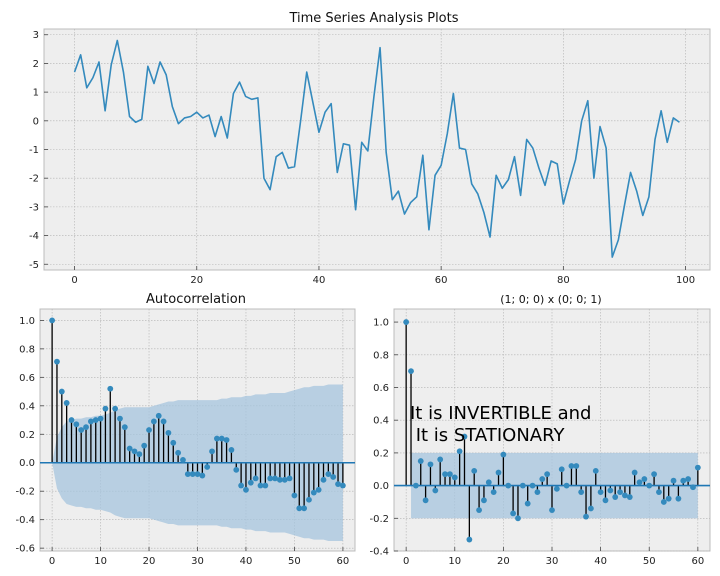 Image resolution: width=720 pixels, height=576 pixels. Describe the element at coordinates (27, 435) in the screenshot. I see `autocorrelation-y-tick-label: 0.2` at that location.